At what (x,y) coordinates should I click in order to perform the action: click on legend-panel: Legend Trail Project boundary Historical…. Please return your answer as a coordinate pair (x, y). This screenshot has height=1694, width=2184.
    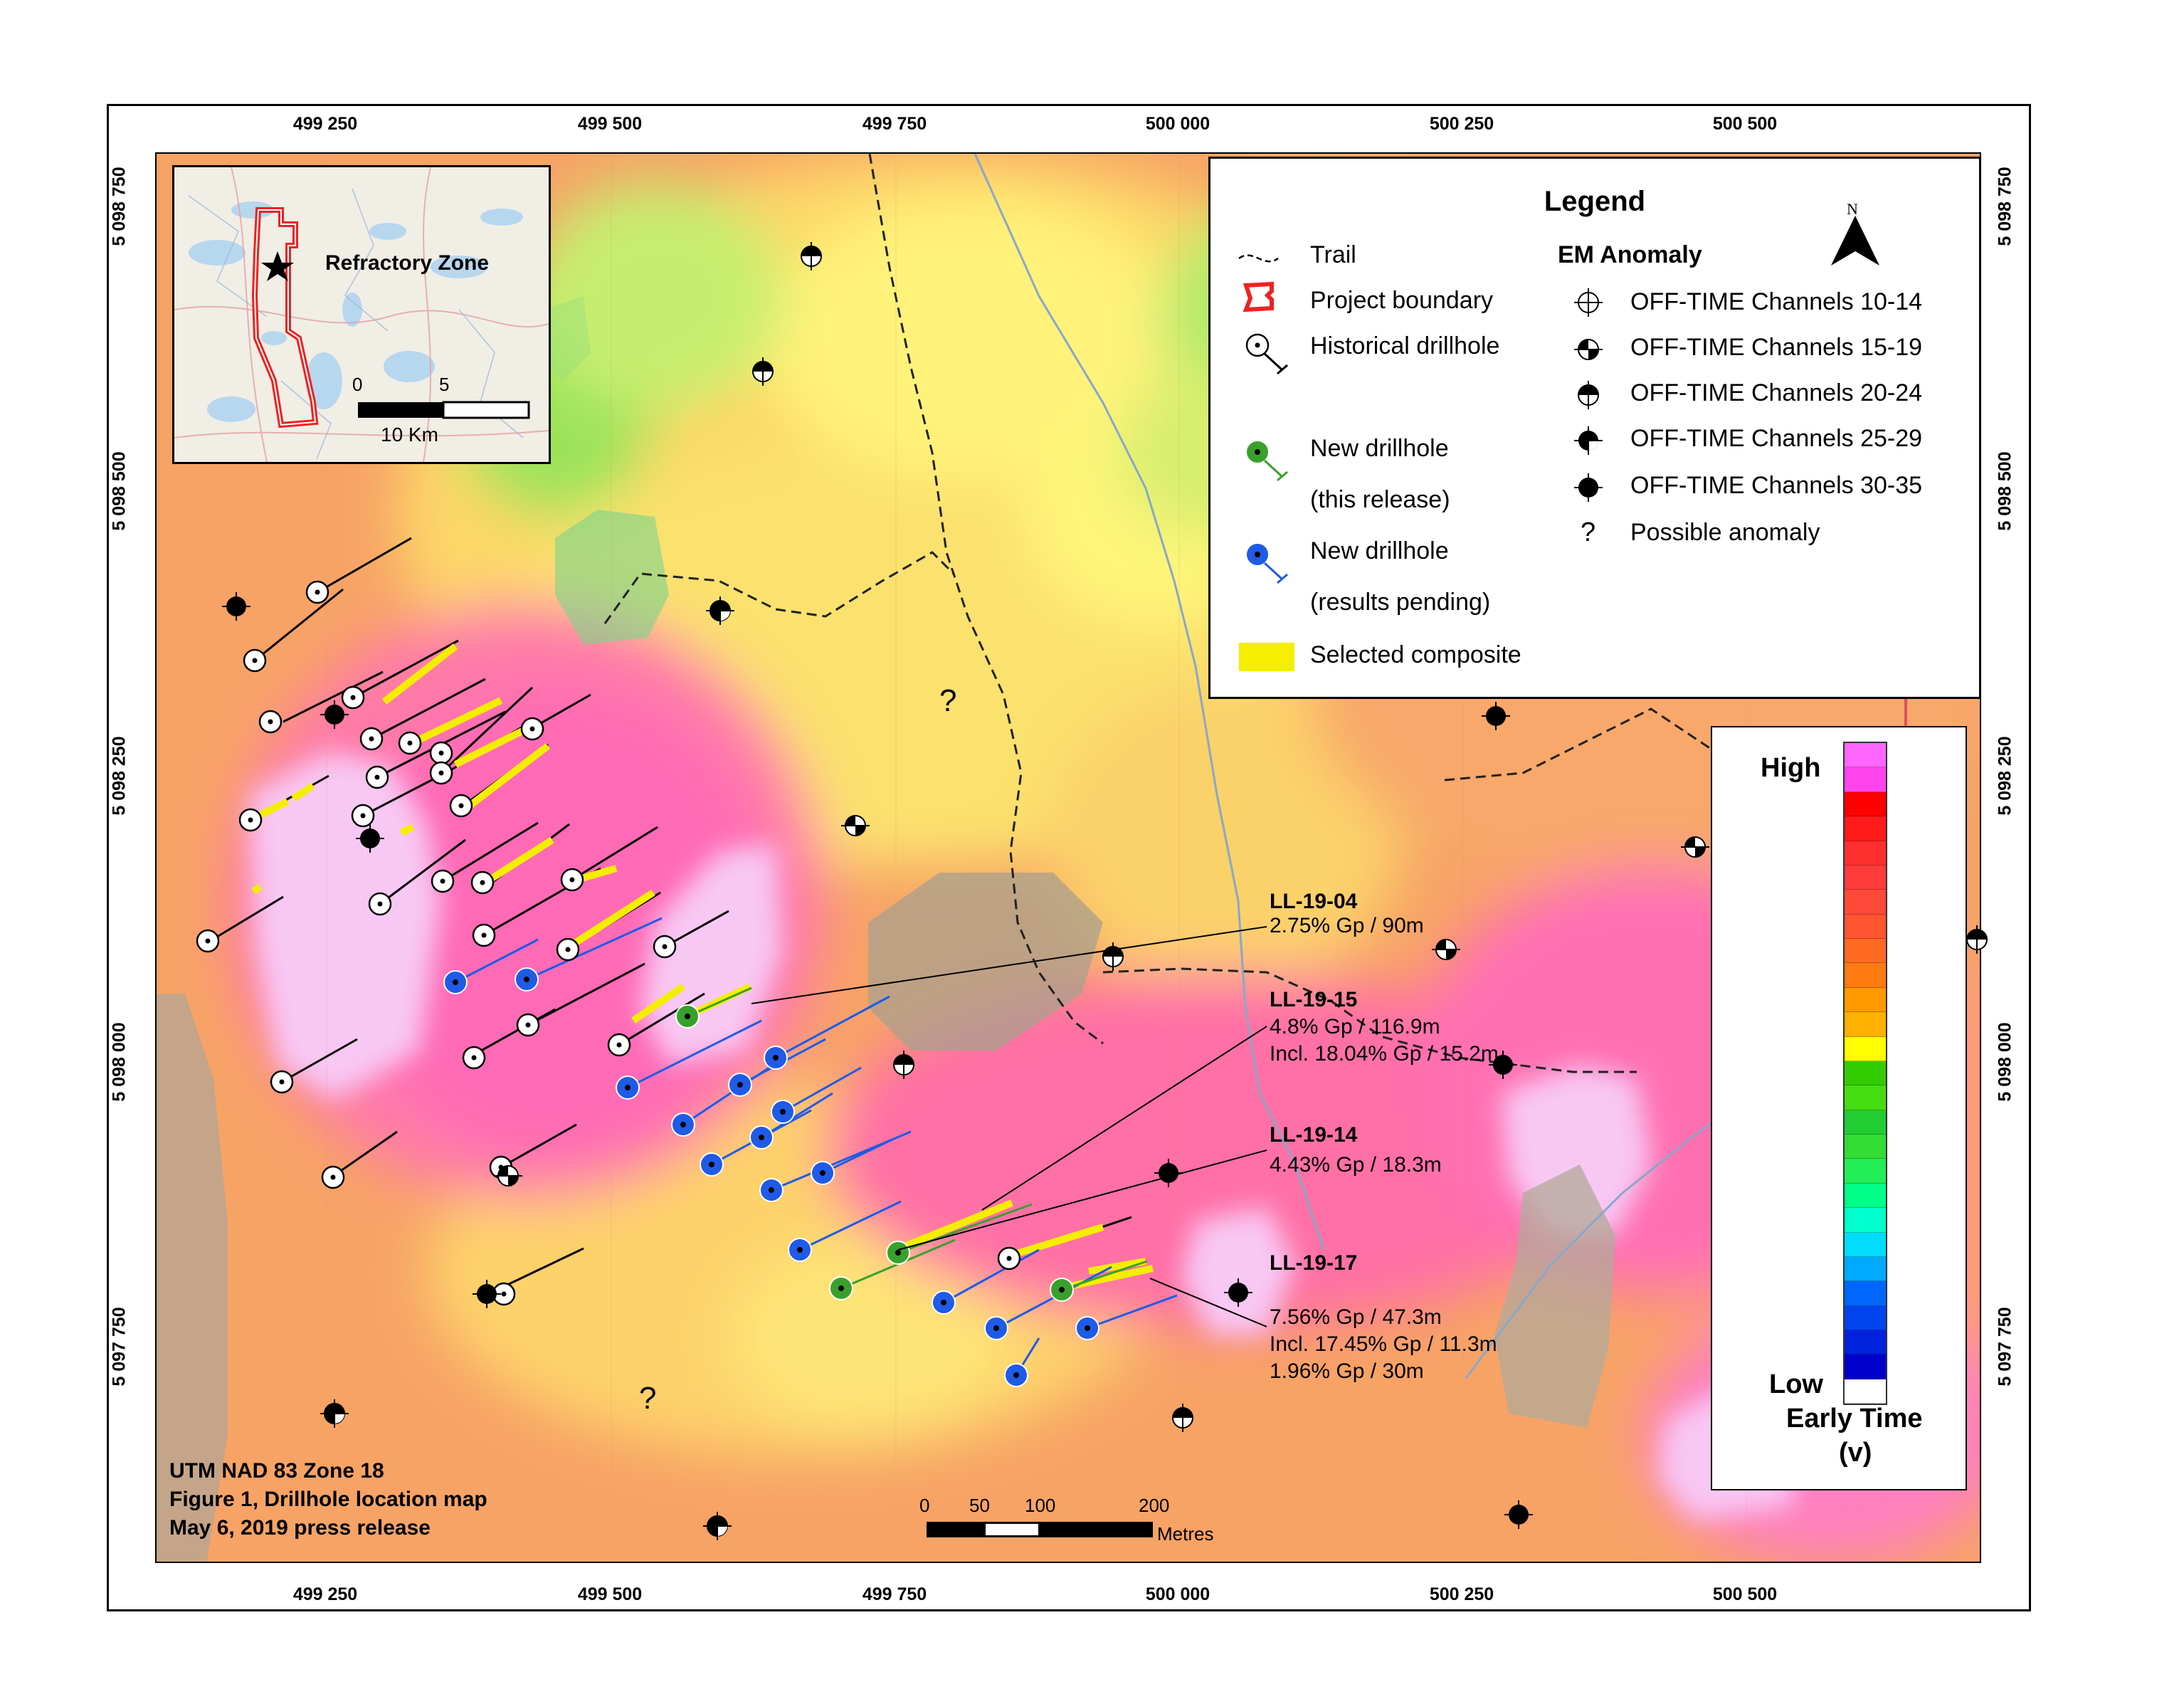
    Looking at the image, I should click on (1594, 428).